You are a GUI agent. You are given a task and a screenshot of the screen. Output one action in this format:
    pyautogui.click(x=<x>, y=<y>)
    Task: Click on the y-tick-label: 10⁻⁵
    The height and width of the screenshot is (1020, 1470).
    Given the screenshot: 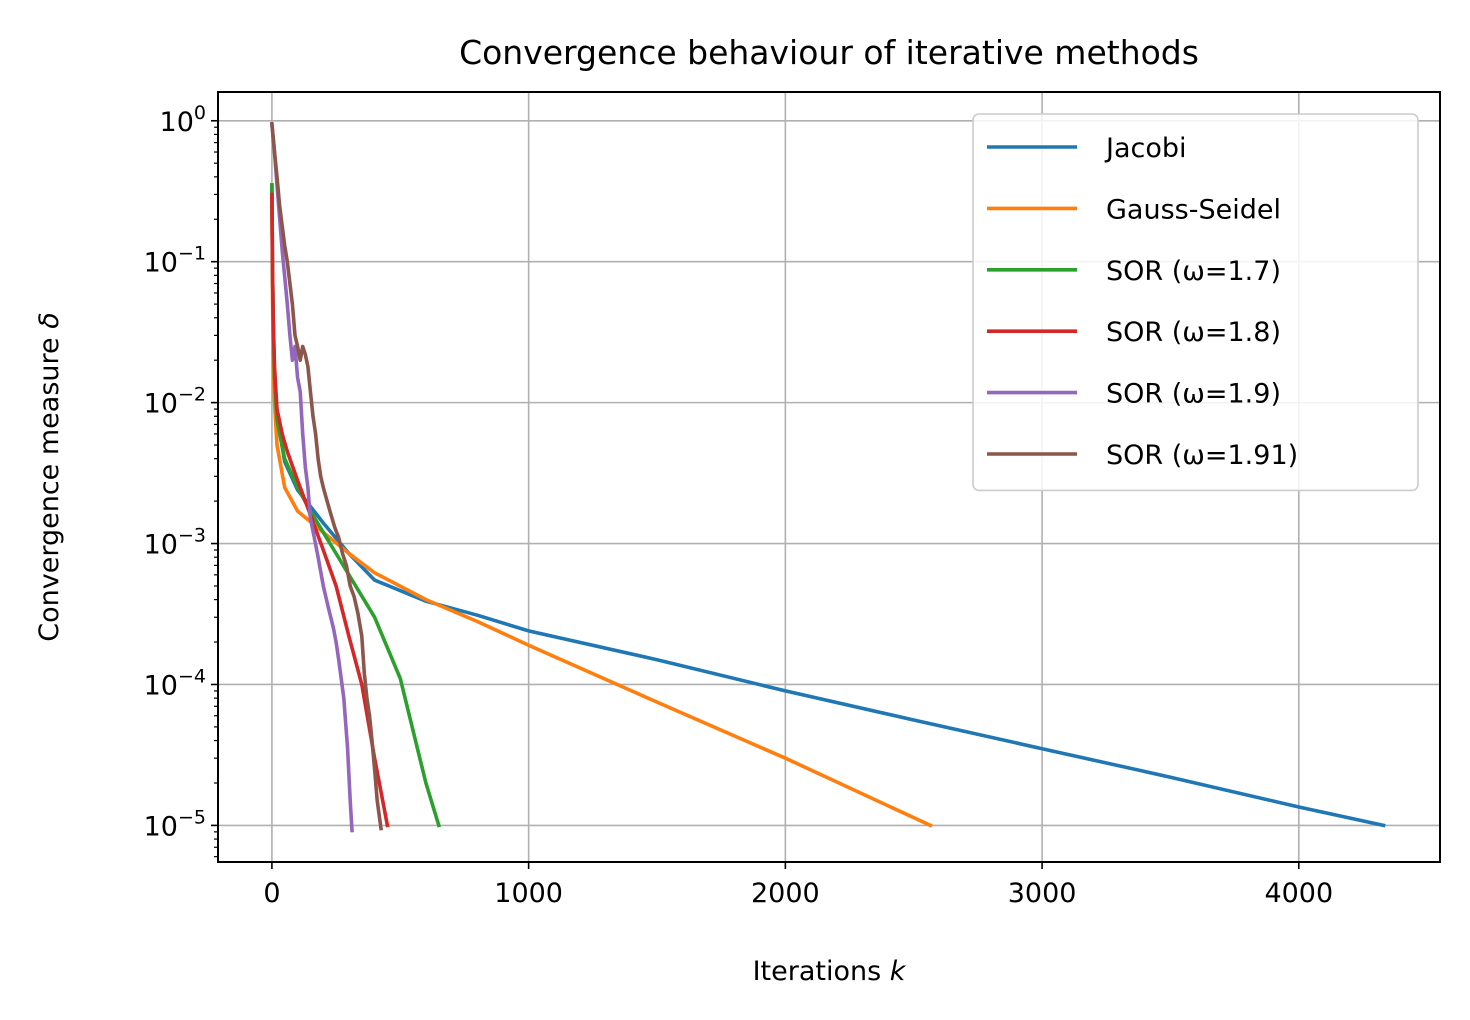 What is the action you would take?
    pyautogui.click(x=175, y=824)
    